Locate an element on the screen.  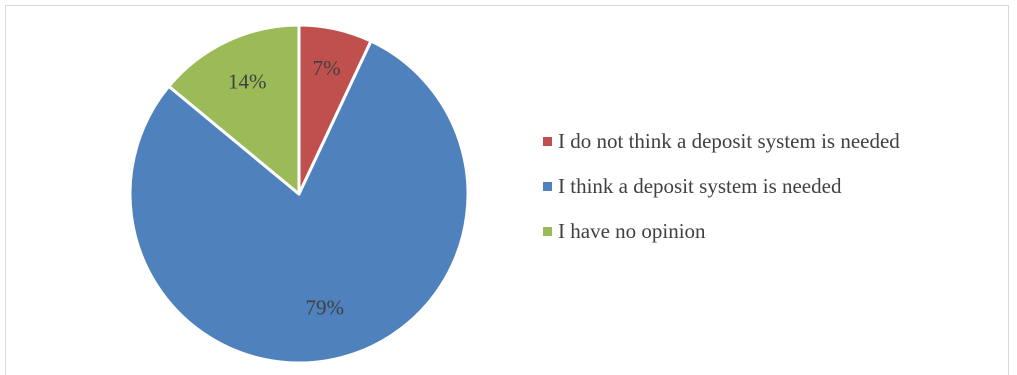
legend-label-deposit-needed: I think a deposit system is needed is located at coordinates (700, 186).